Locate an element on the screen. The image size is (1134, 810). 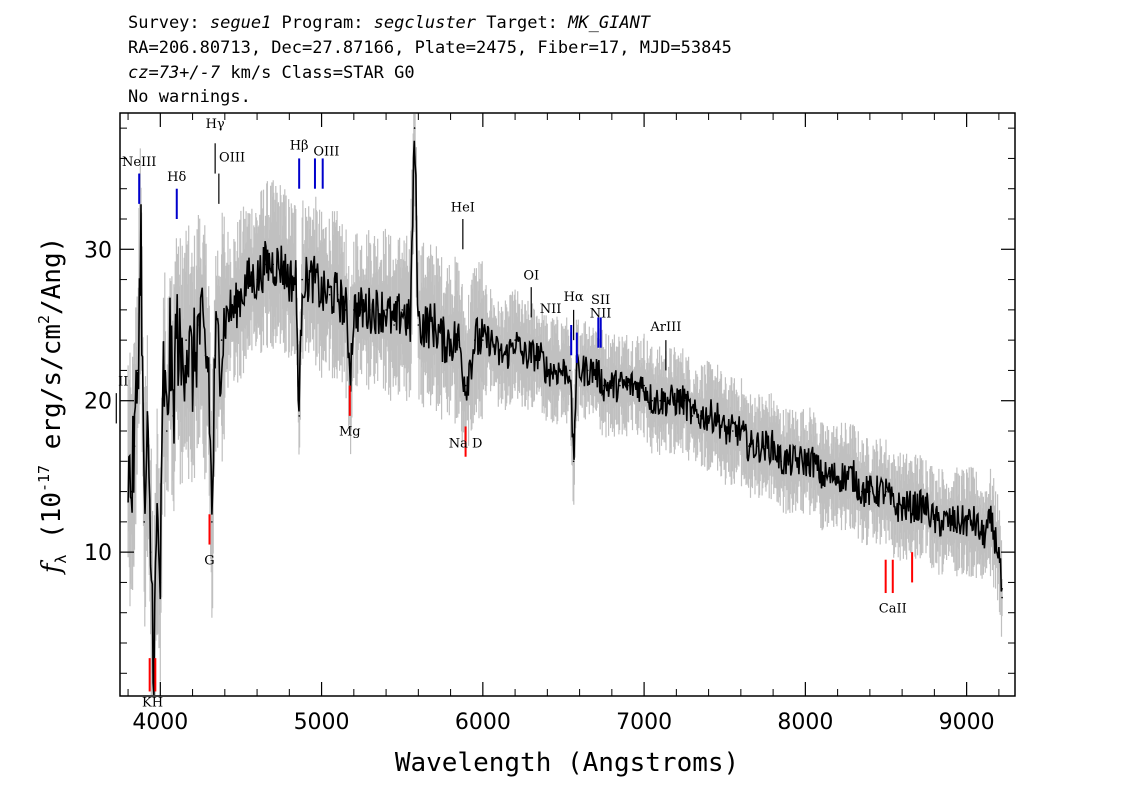
y-tick-label: 10 is located at coordinates (98, 553).